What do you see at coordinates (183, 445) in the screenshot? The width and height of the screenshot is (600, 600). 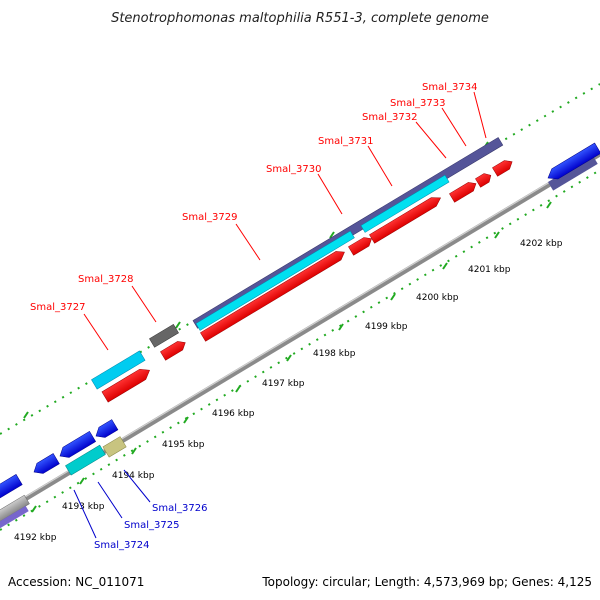 I see `tick-label-4195: 4195 kbp` at bounding box center [183, 445].